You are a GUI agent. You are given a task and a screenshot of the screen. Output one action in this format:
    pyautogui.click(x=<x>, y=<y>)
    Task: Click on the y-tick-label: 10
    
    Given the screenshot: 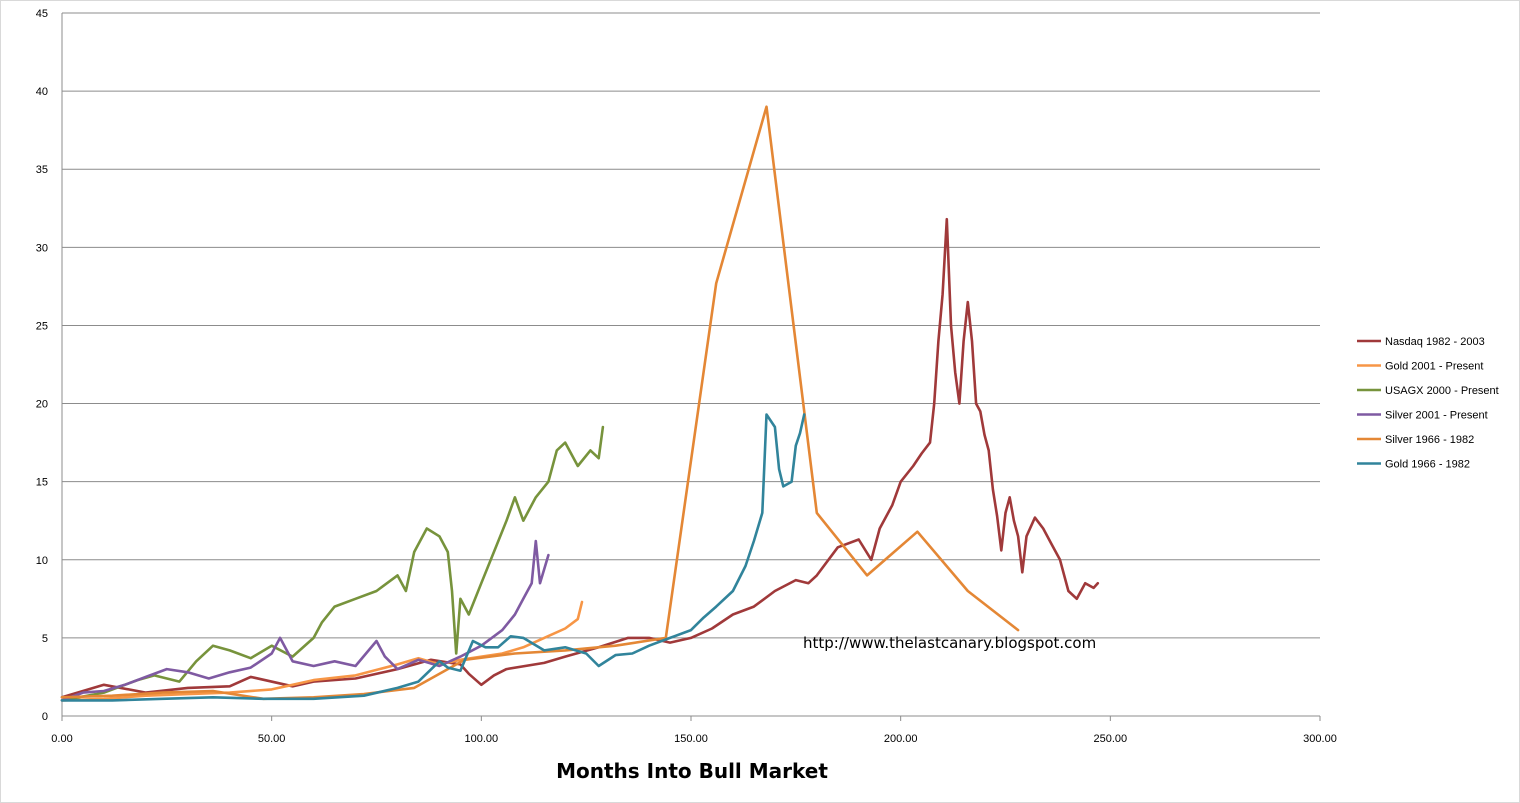 What is the action you would take?
    pyautogui.click(x=42, y=561)
    